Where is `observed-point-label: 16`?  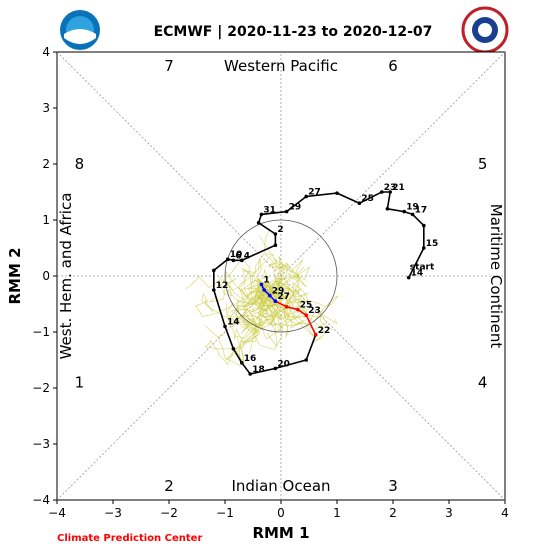
observed-point-label: 16 is located at coordinates (250, 359).